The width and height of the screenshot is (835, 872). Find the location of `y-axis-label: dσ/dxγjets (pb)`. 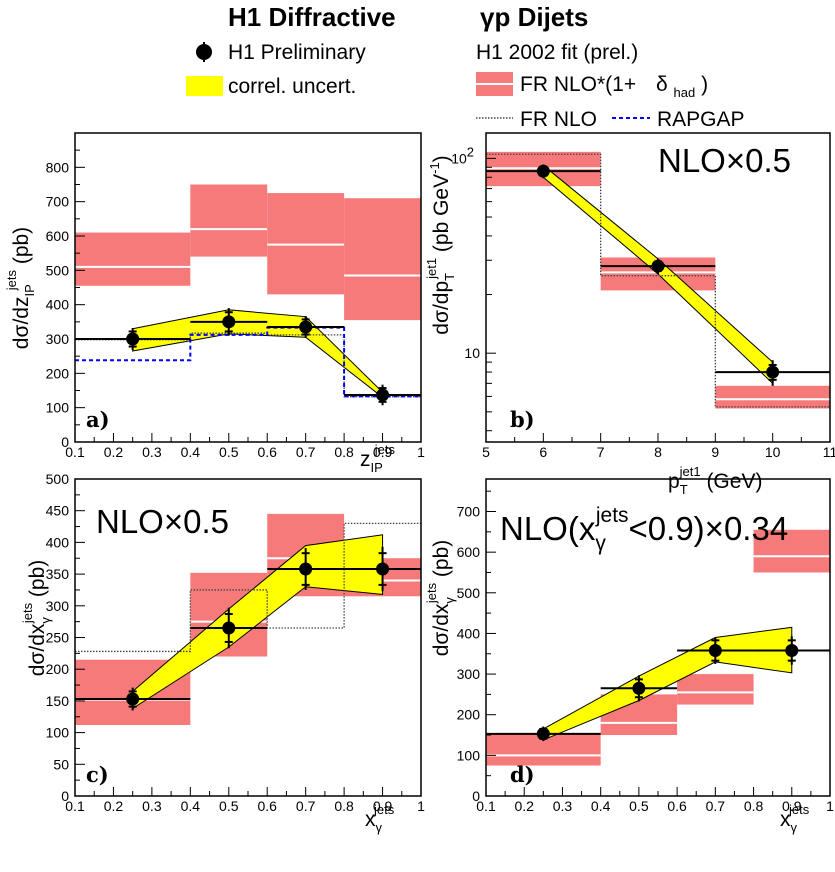

y-axis-label: dσ/dxγjets (pb) is located at coordinates (36, 618).